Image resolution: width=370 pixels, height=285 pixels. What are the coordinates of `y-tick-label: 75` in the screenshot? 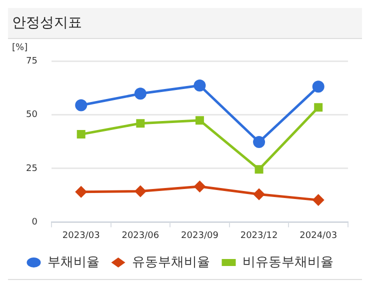 It's located at (32, 61).